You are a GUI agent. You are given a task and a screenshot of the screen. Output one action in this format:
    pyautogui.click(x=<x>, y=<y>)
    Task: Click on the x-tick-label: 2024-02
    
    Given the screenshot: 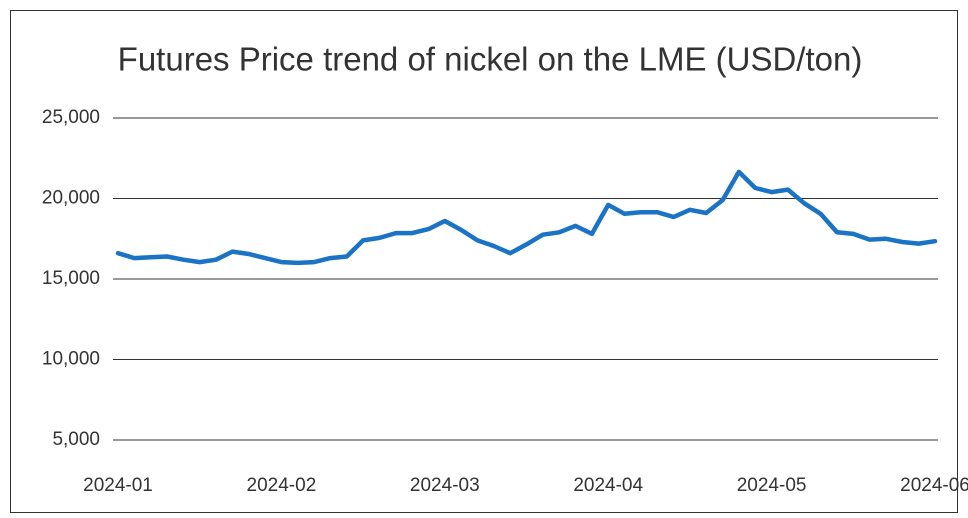 What is the action you would take?
    pyautogui.click(x=282, y=485)
    